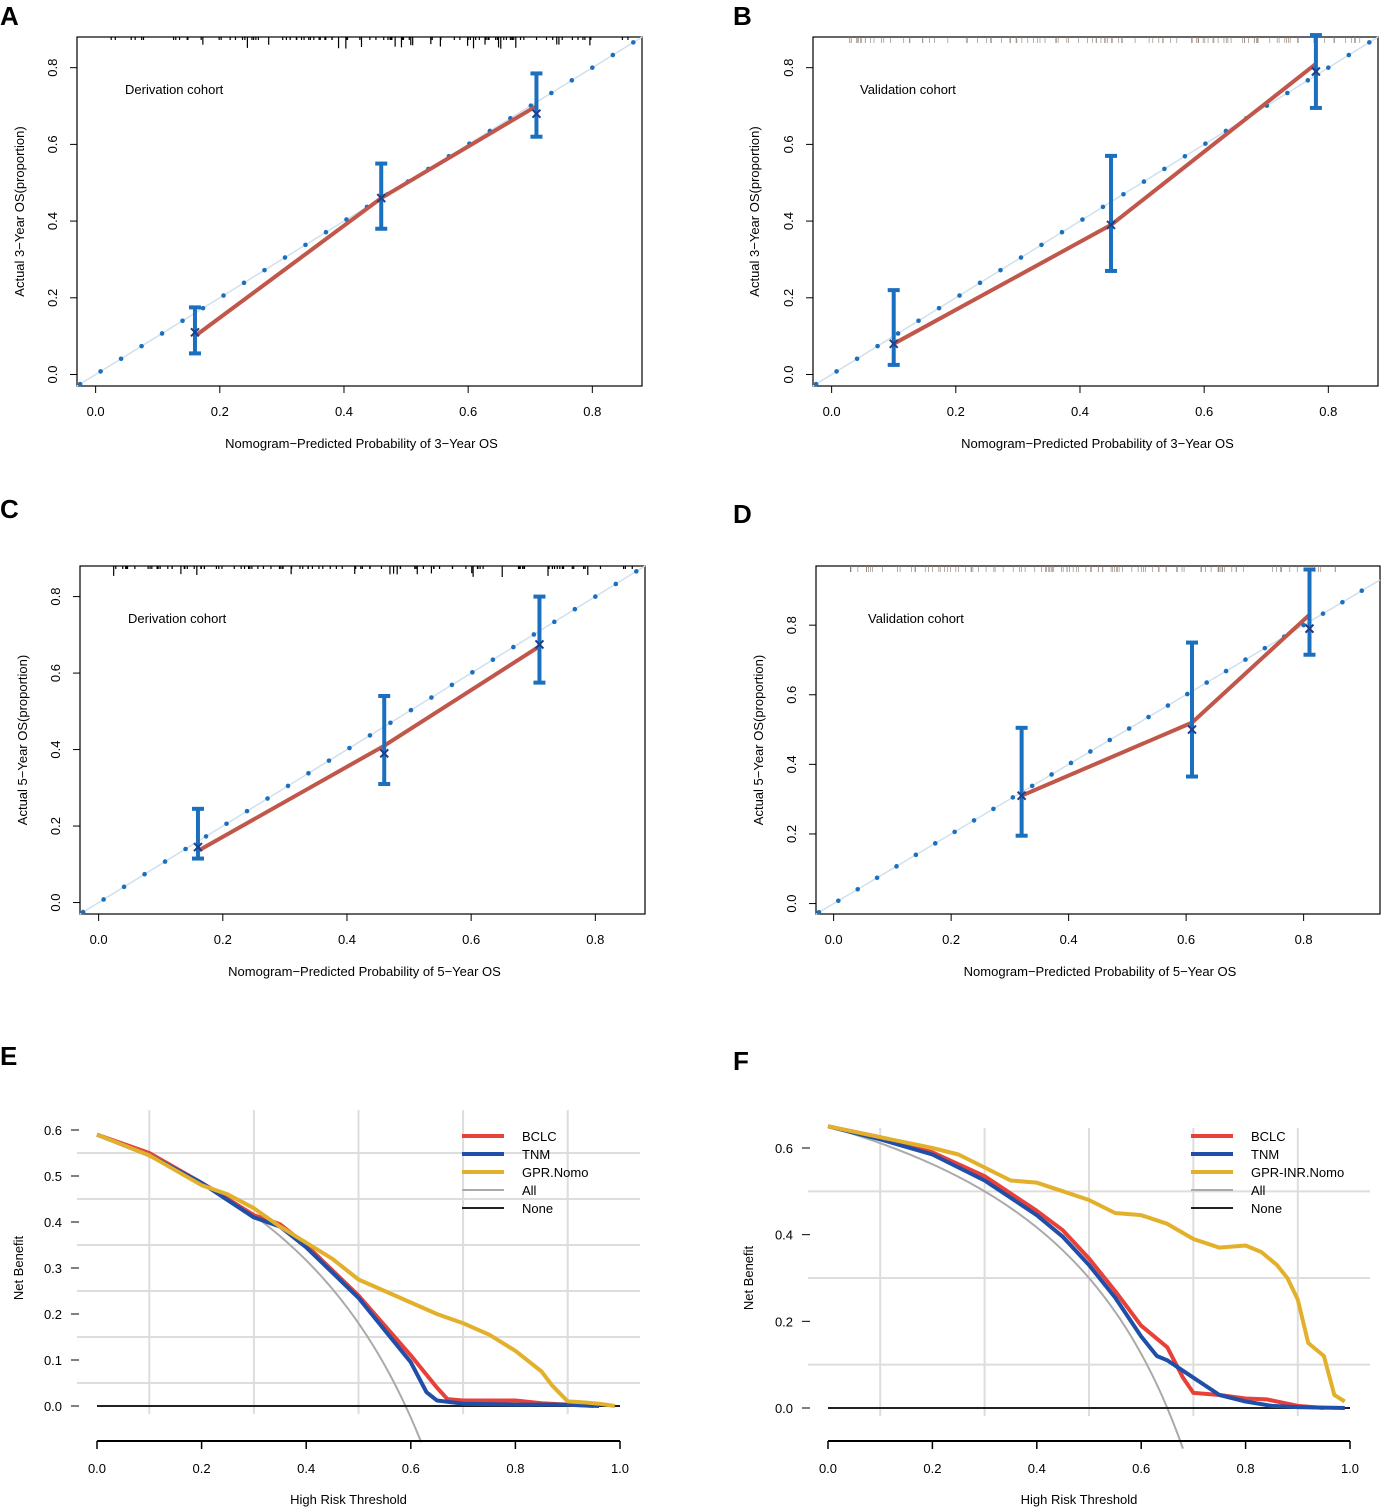 The width and height of the screenshot is (1385, 1512). Describe the element at coordinates (53, 1406) in the screenshot. I see `y-tick-label: 0.0` at that location.